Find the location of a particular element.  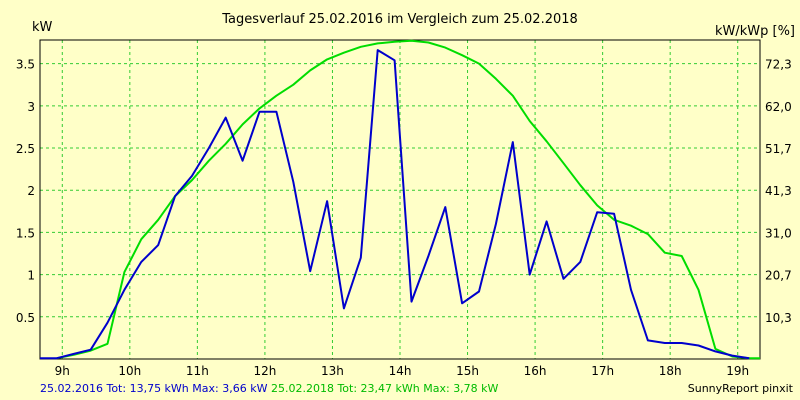

y-tick-left-label: 2.5 is located at coordinates (25, 149).